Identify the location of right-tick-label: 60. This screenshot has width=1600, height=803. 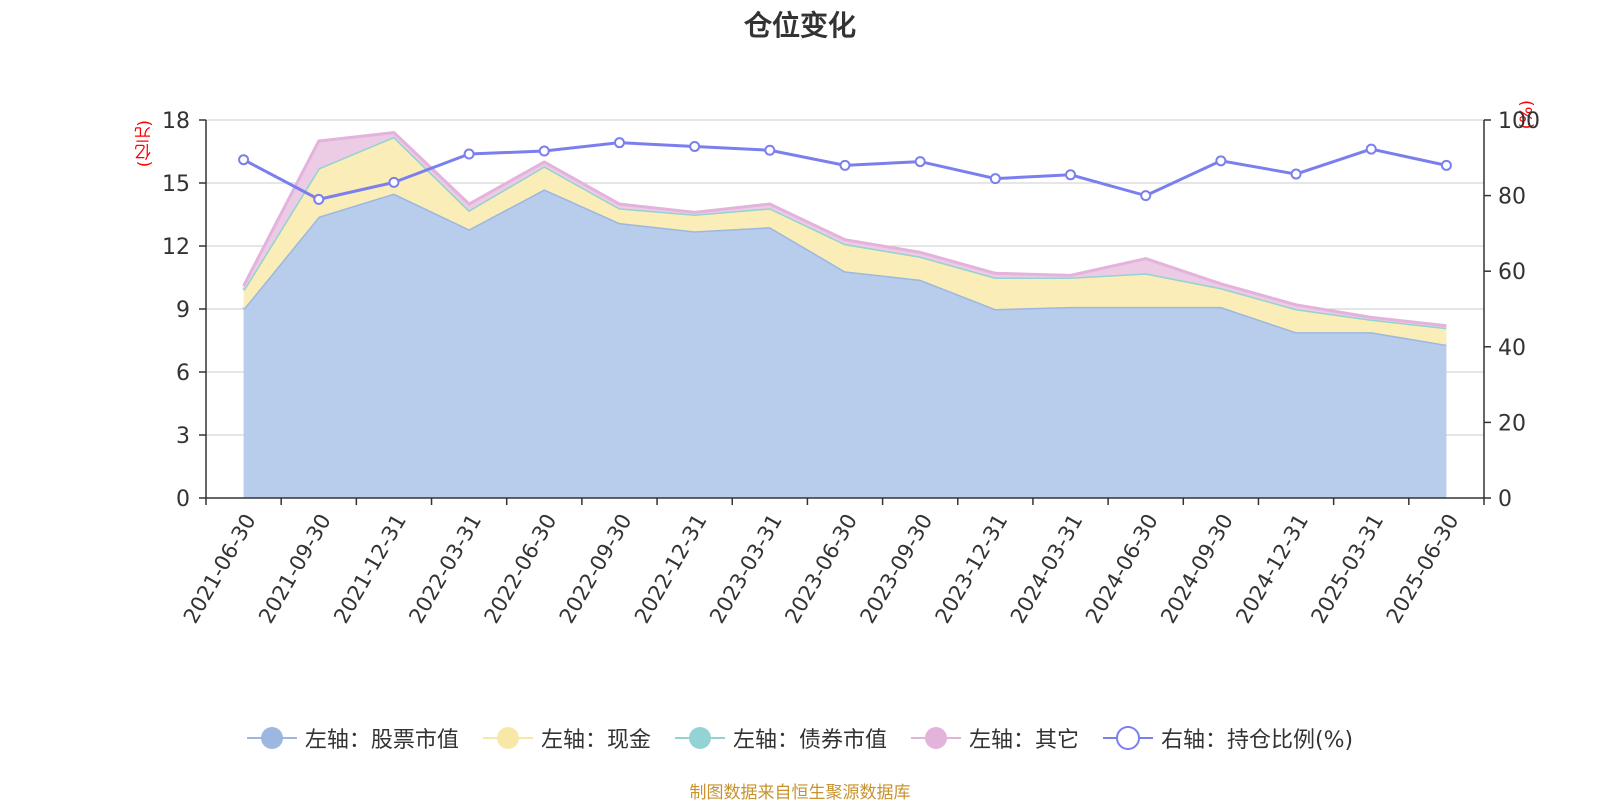
(1512, 272).